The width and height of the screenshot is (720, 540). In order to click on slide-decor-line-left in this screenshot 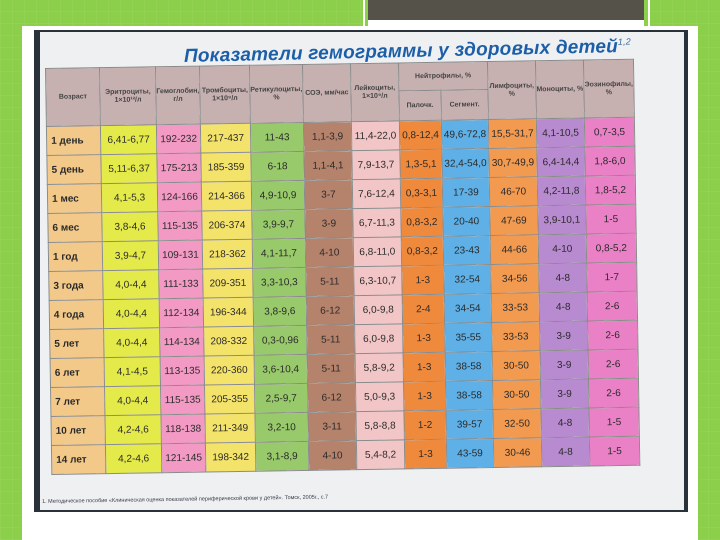, I will do `click(364, 13)`.